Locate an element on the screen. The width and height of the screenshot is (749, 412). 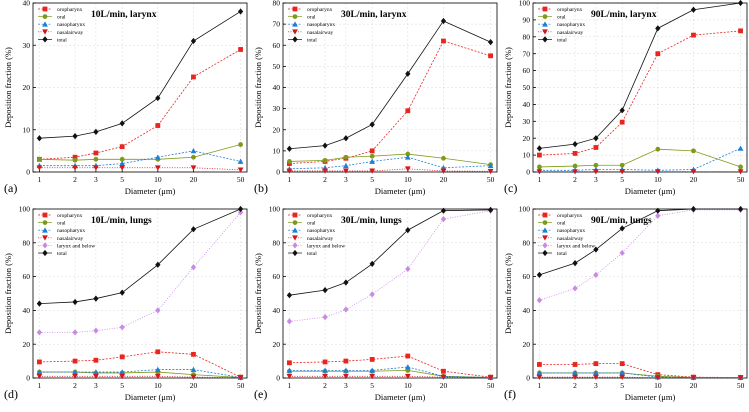
panel-label: (e) is located at coordinates (260, 394).